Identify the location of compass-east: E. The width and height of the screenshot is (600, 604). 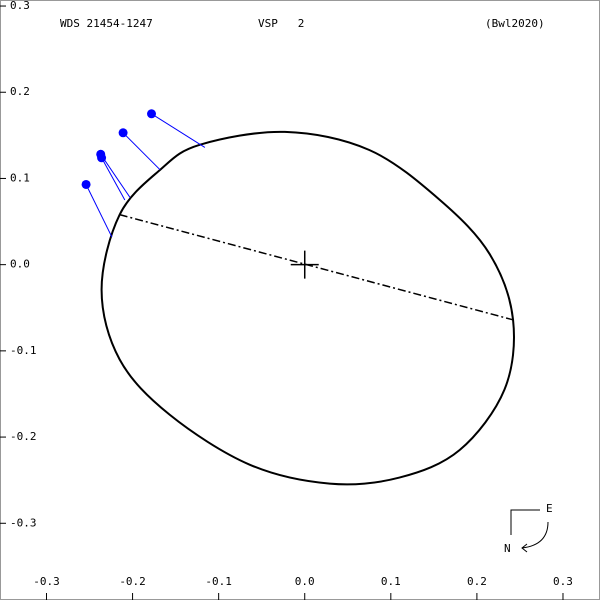
(549, 508).